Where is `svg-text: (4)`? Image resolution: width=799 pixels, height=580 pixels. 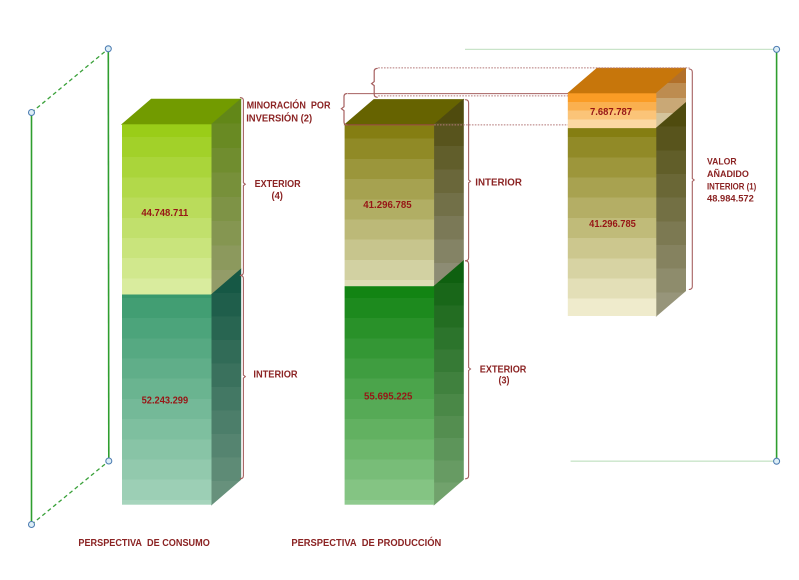
svg-text: (4) is located at coordinates (277, 196).